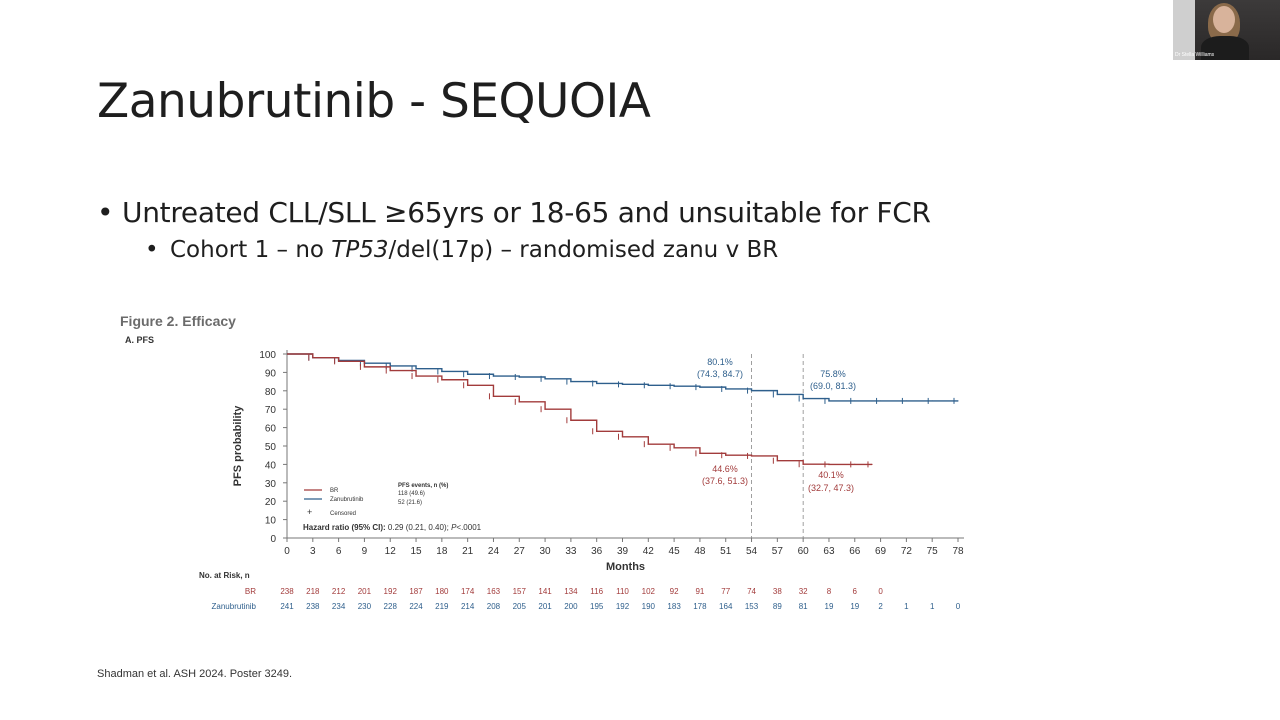 Image resolution: width=1280 pixels, height=720 pixels. What do you see at coordinates (410, 503) in the screenshot?
I see `legend-events-zanubrutinib: 52 (21.6)` at bounding box center [410, 503].